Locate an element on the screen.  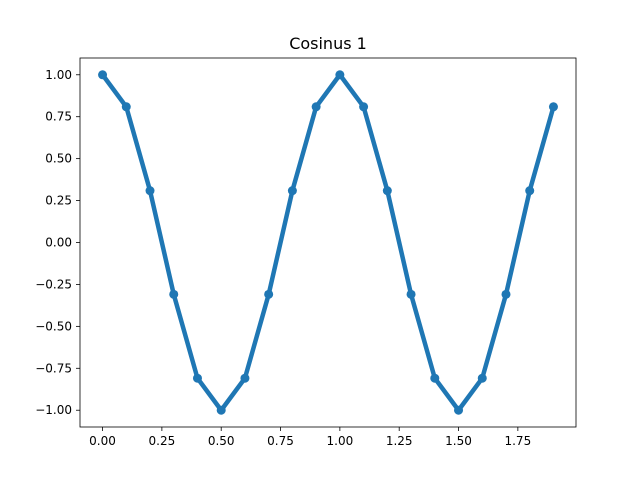
y-axis: −1.00 −0.75 −0.50 −0.25 0.00 0.25 0.50 0.75 1.00 is located at coordinates (57, 242).